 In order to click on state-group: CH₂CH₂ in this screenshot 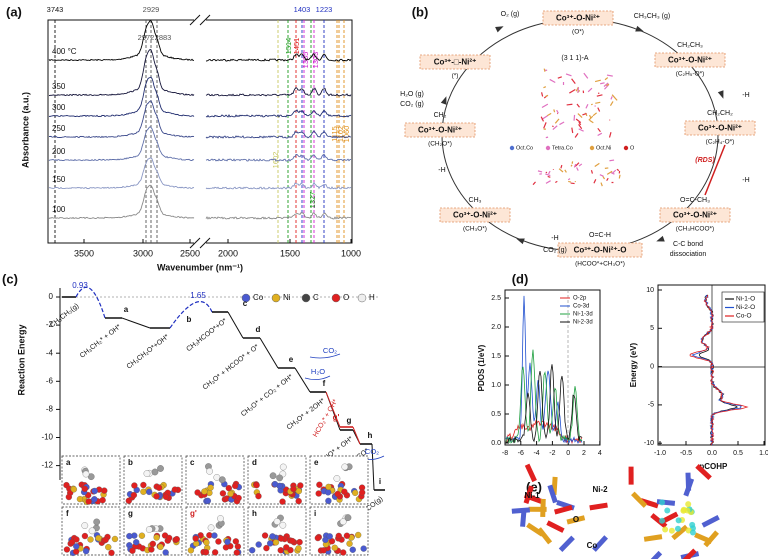, I will do `click(720, 113)`.